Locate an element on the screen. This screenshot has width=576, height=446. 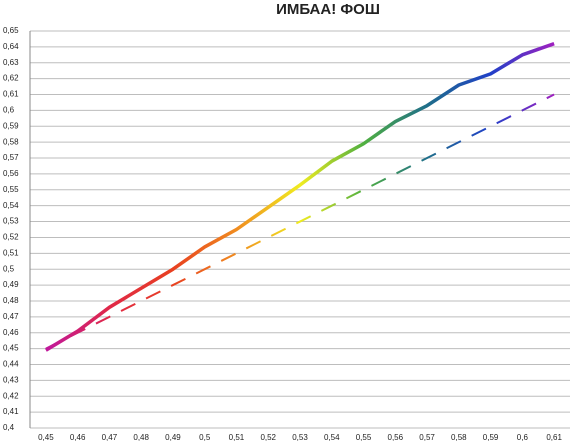
x-tick-label: 0,6 is located at coordinates (523, 437).